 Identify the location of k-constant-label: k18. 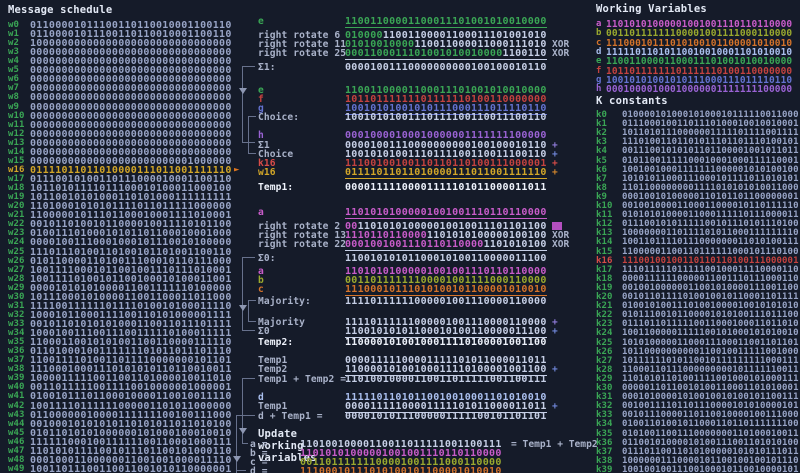
(604, 278).